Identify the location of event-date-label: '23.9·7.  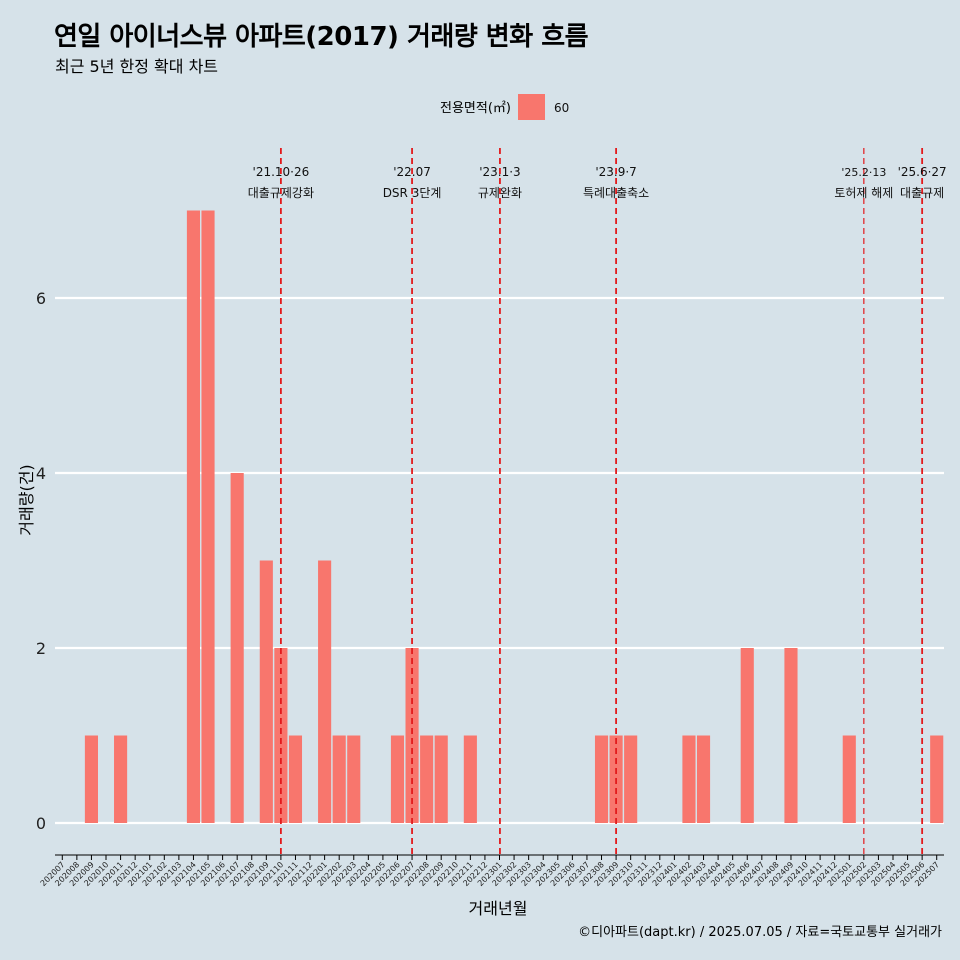
(615, 172).